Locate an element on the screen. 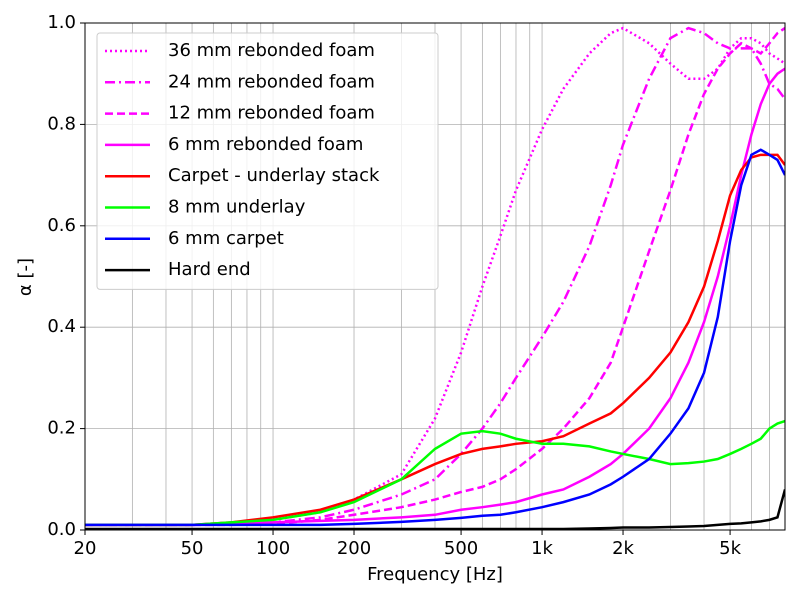 This screenshot has width=800, height=600. legend-label: Carpet - underlay stack is located at coordinates (274, 175).